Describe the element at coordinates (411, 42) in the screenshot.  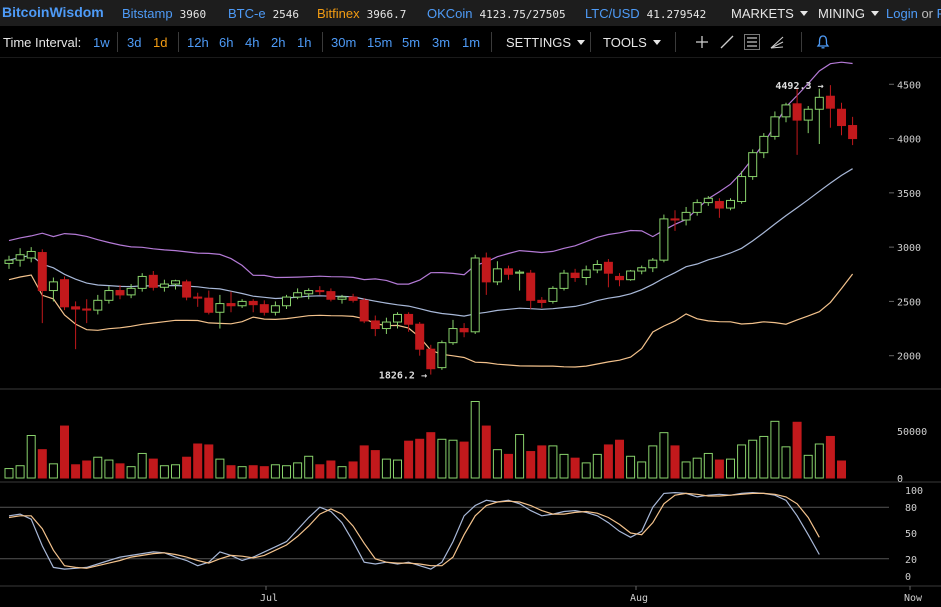
I see `interval-5m: 5m` at that location.